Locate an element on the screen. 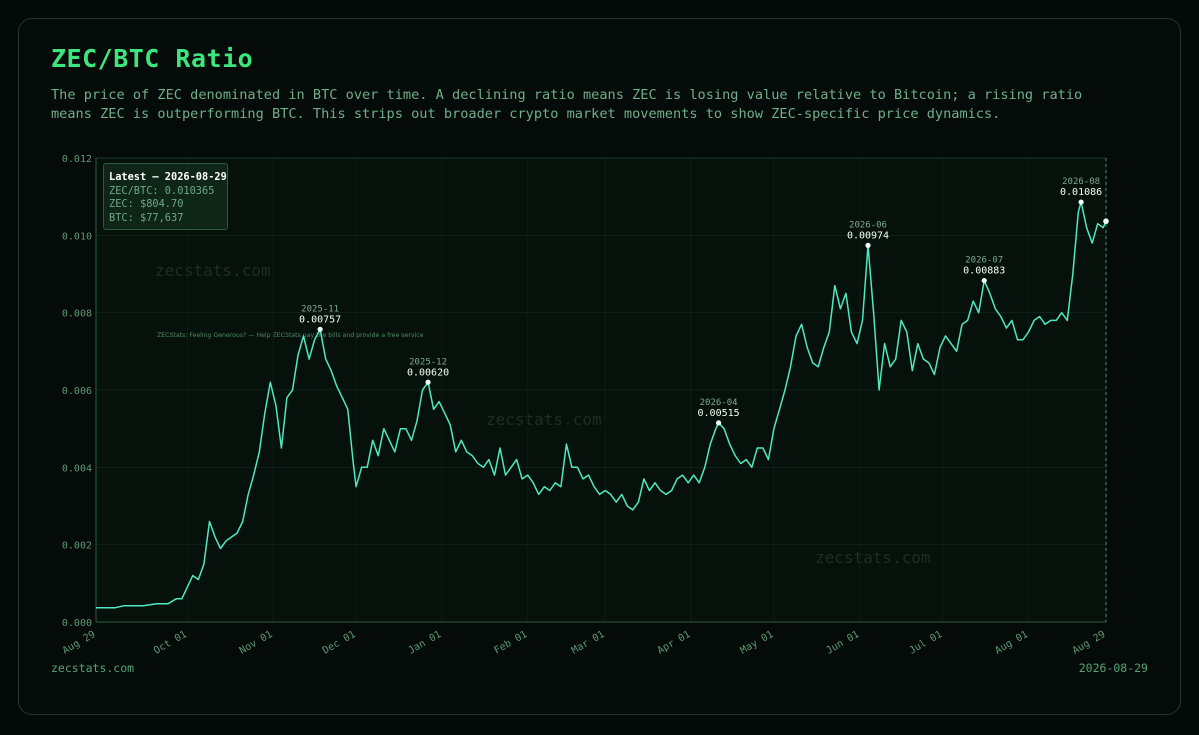 The image size is (1199, 735). x-tick-label: Dec 01 is located at coordinates (339, 643).